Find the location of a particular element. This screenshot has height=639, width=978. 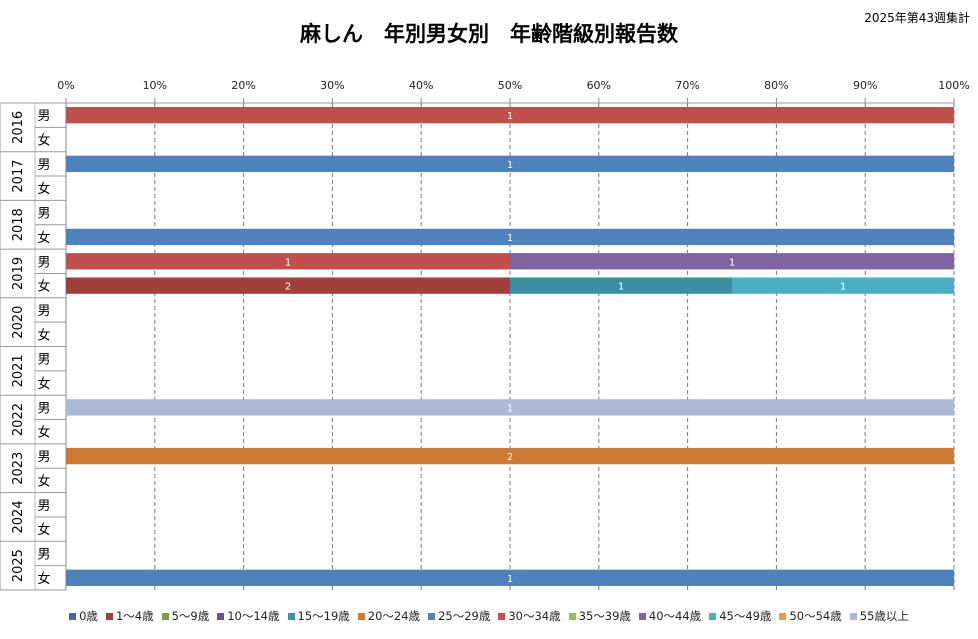

legend-item: 25〜29歳 is located at coordinates (459, 616).